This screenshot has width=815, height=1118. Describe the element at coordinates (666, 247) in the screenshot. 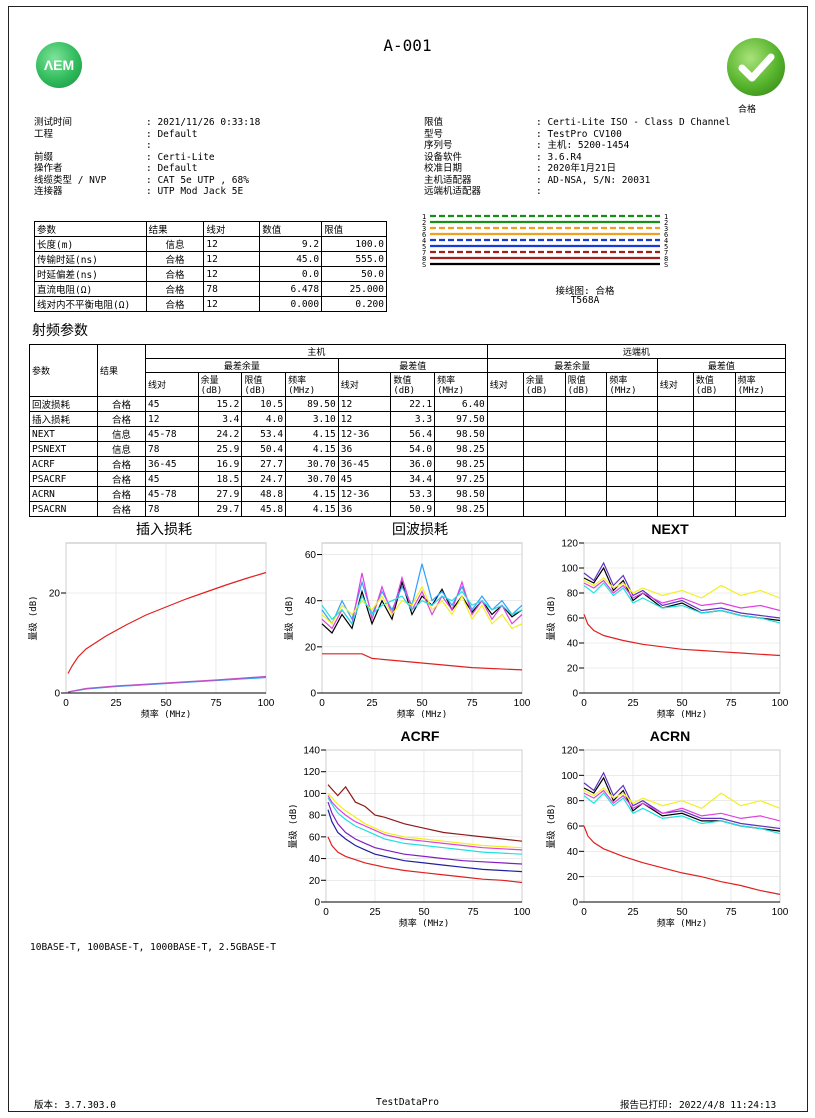

I see `wiremap-pin-right: 5` at that location.